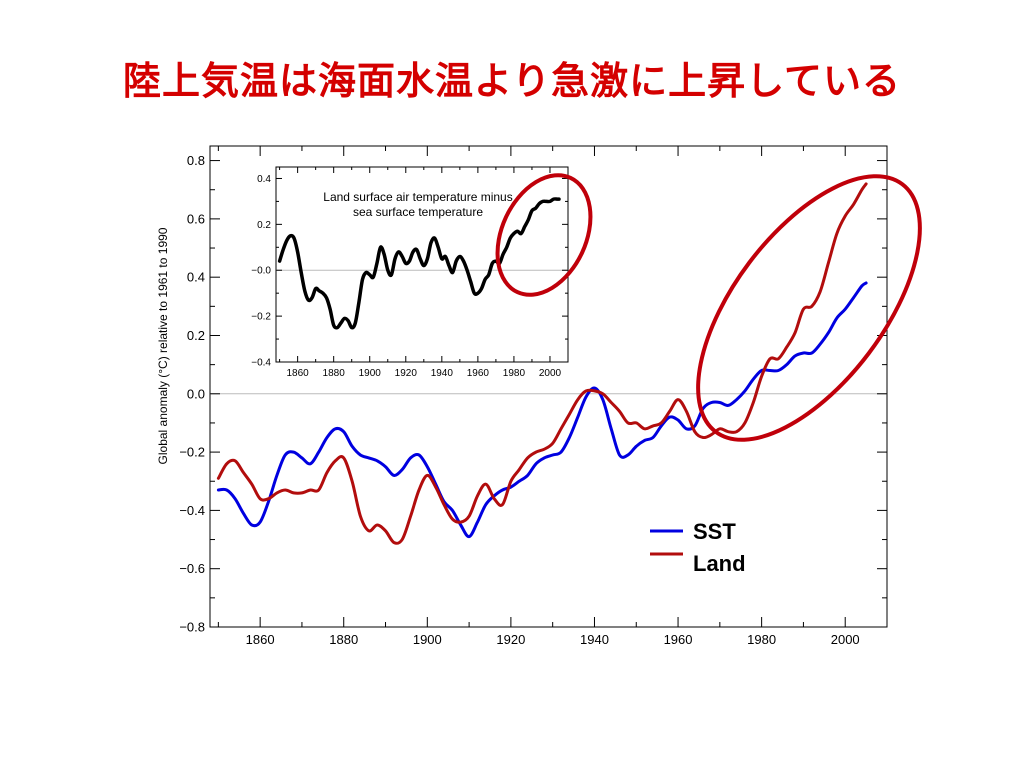 This screenshot has width=1024, height=768. I want to click on main-y-tick-label: −0.6, so click(192, 568).